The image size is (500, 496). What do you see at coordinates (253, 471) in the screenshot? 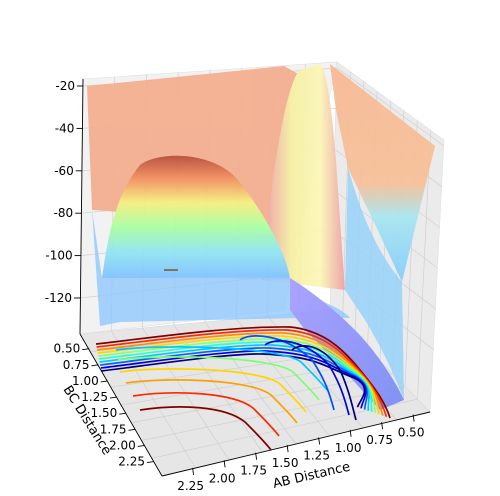
I see `ab-tick-label: 1.75` at bounding box center [253, 471].